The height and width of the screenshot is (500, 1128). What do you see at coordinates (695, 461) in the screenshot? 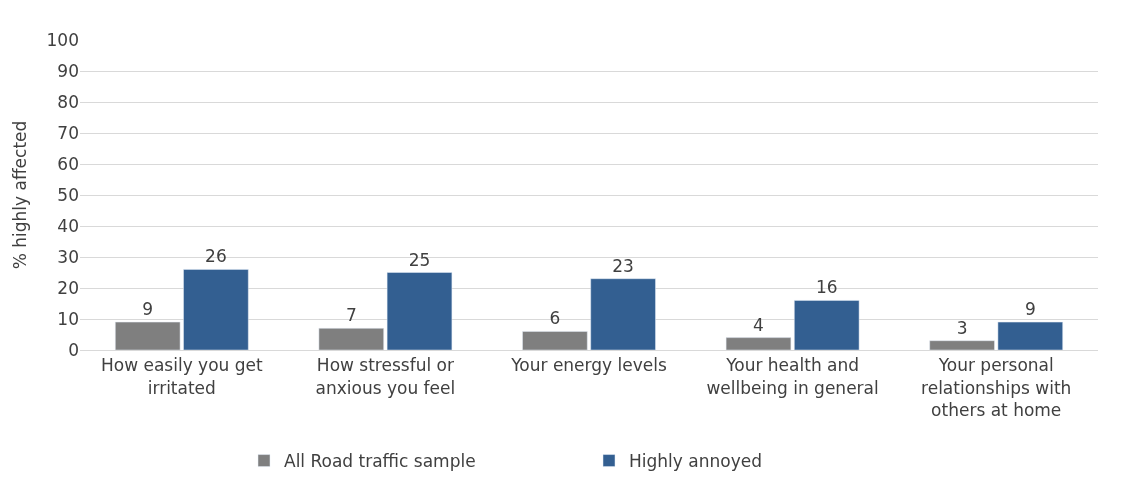
I see `legend-label: Highly annoyed` at bounding box center [695, 461].